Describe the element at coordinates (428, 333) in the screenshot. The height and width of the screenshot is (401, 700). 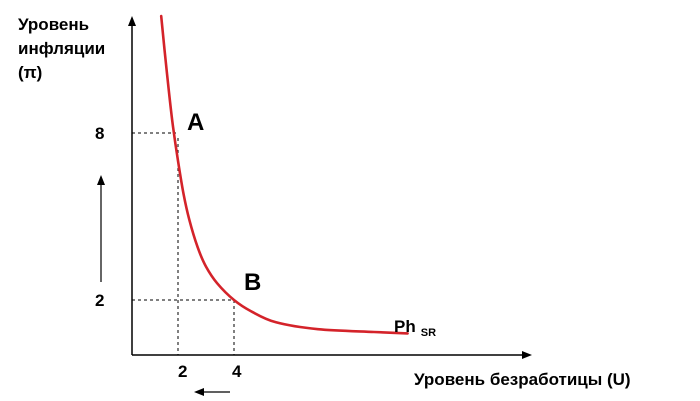
I see `series-label-subscript: SR` at that location.